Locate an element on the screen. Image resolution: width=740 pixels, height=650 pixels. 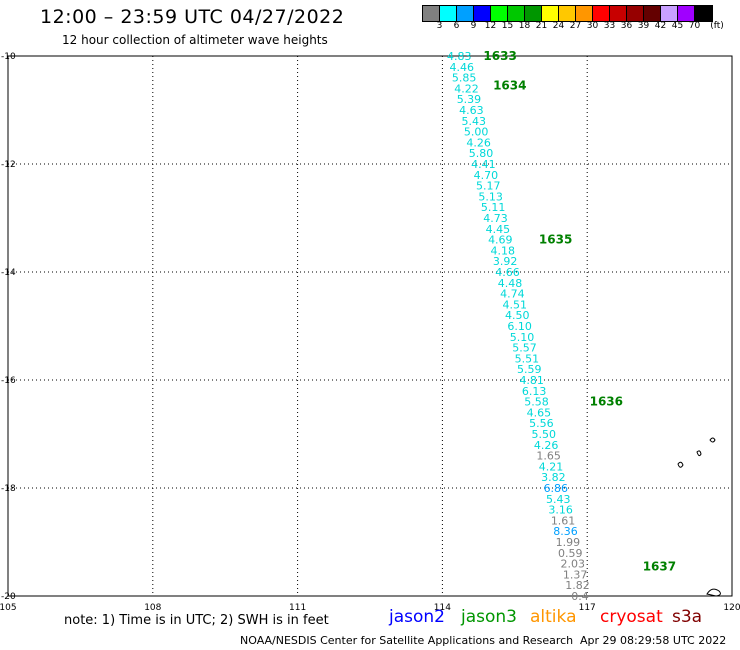
wave-height-value: 4.70 is located at coordinates (486, 175).